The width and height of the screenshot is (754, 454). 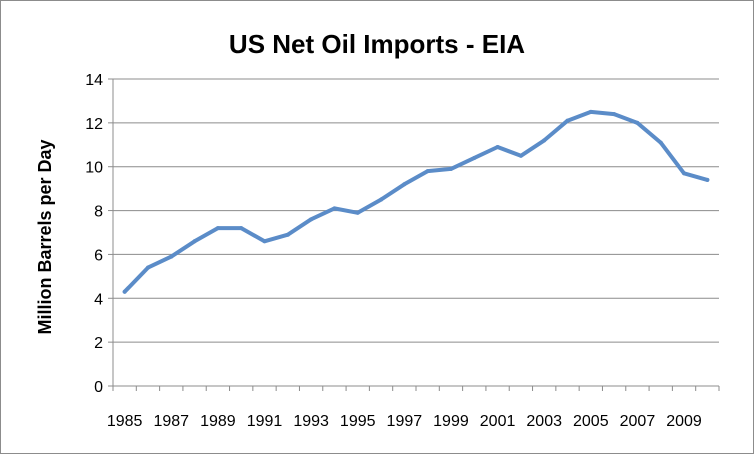 I want to click on y-tick-labels: 0 2 4 6 8 10 12 14, so click(x=94, y=234).